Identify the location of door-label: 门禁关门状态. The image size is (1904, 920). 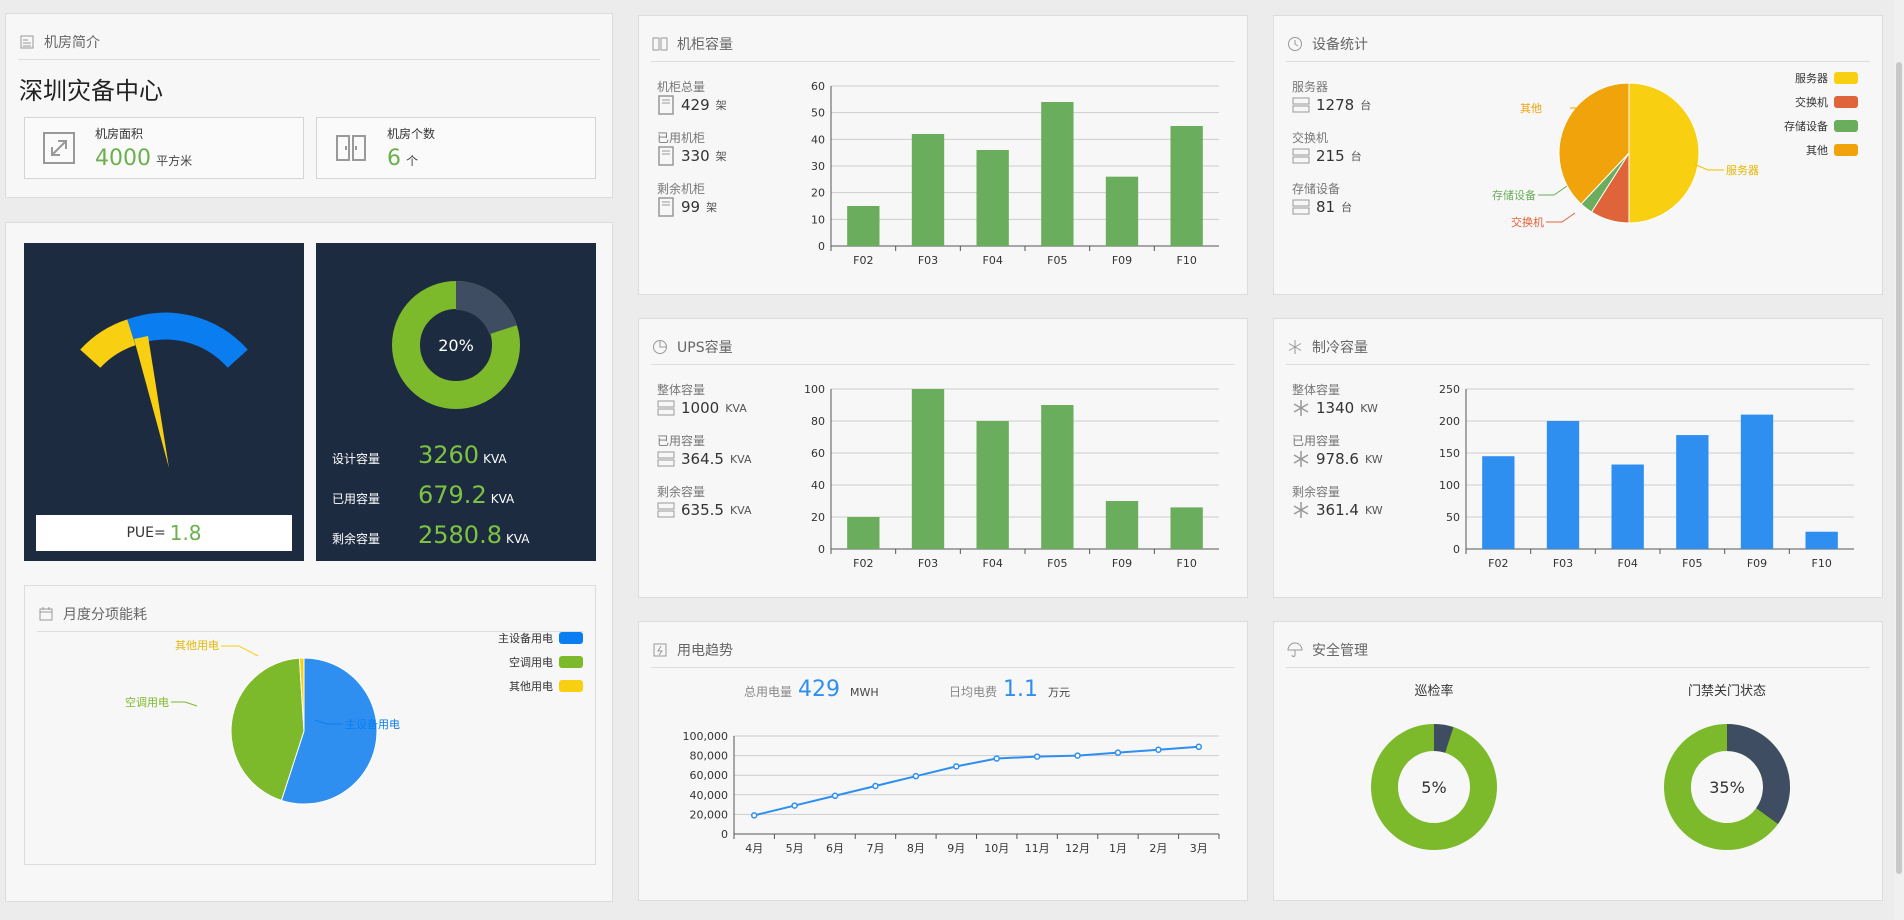
(1726, 691).